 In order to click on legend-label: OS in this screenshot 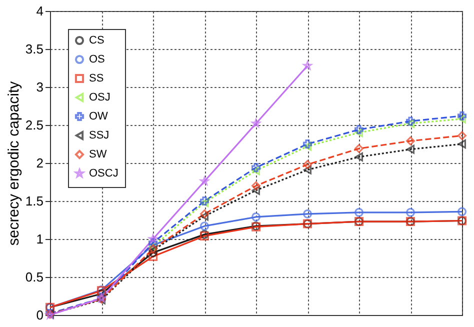, I will do `click(97, 60)`.